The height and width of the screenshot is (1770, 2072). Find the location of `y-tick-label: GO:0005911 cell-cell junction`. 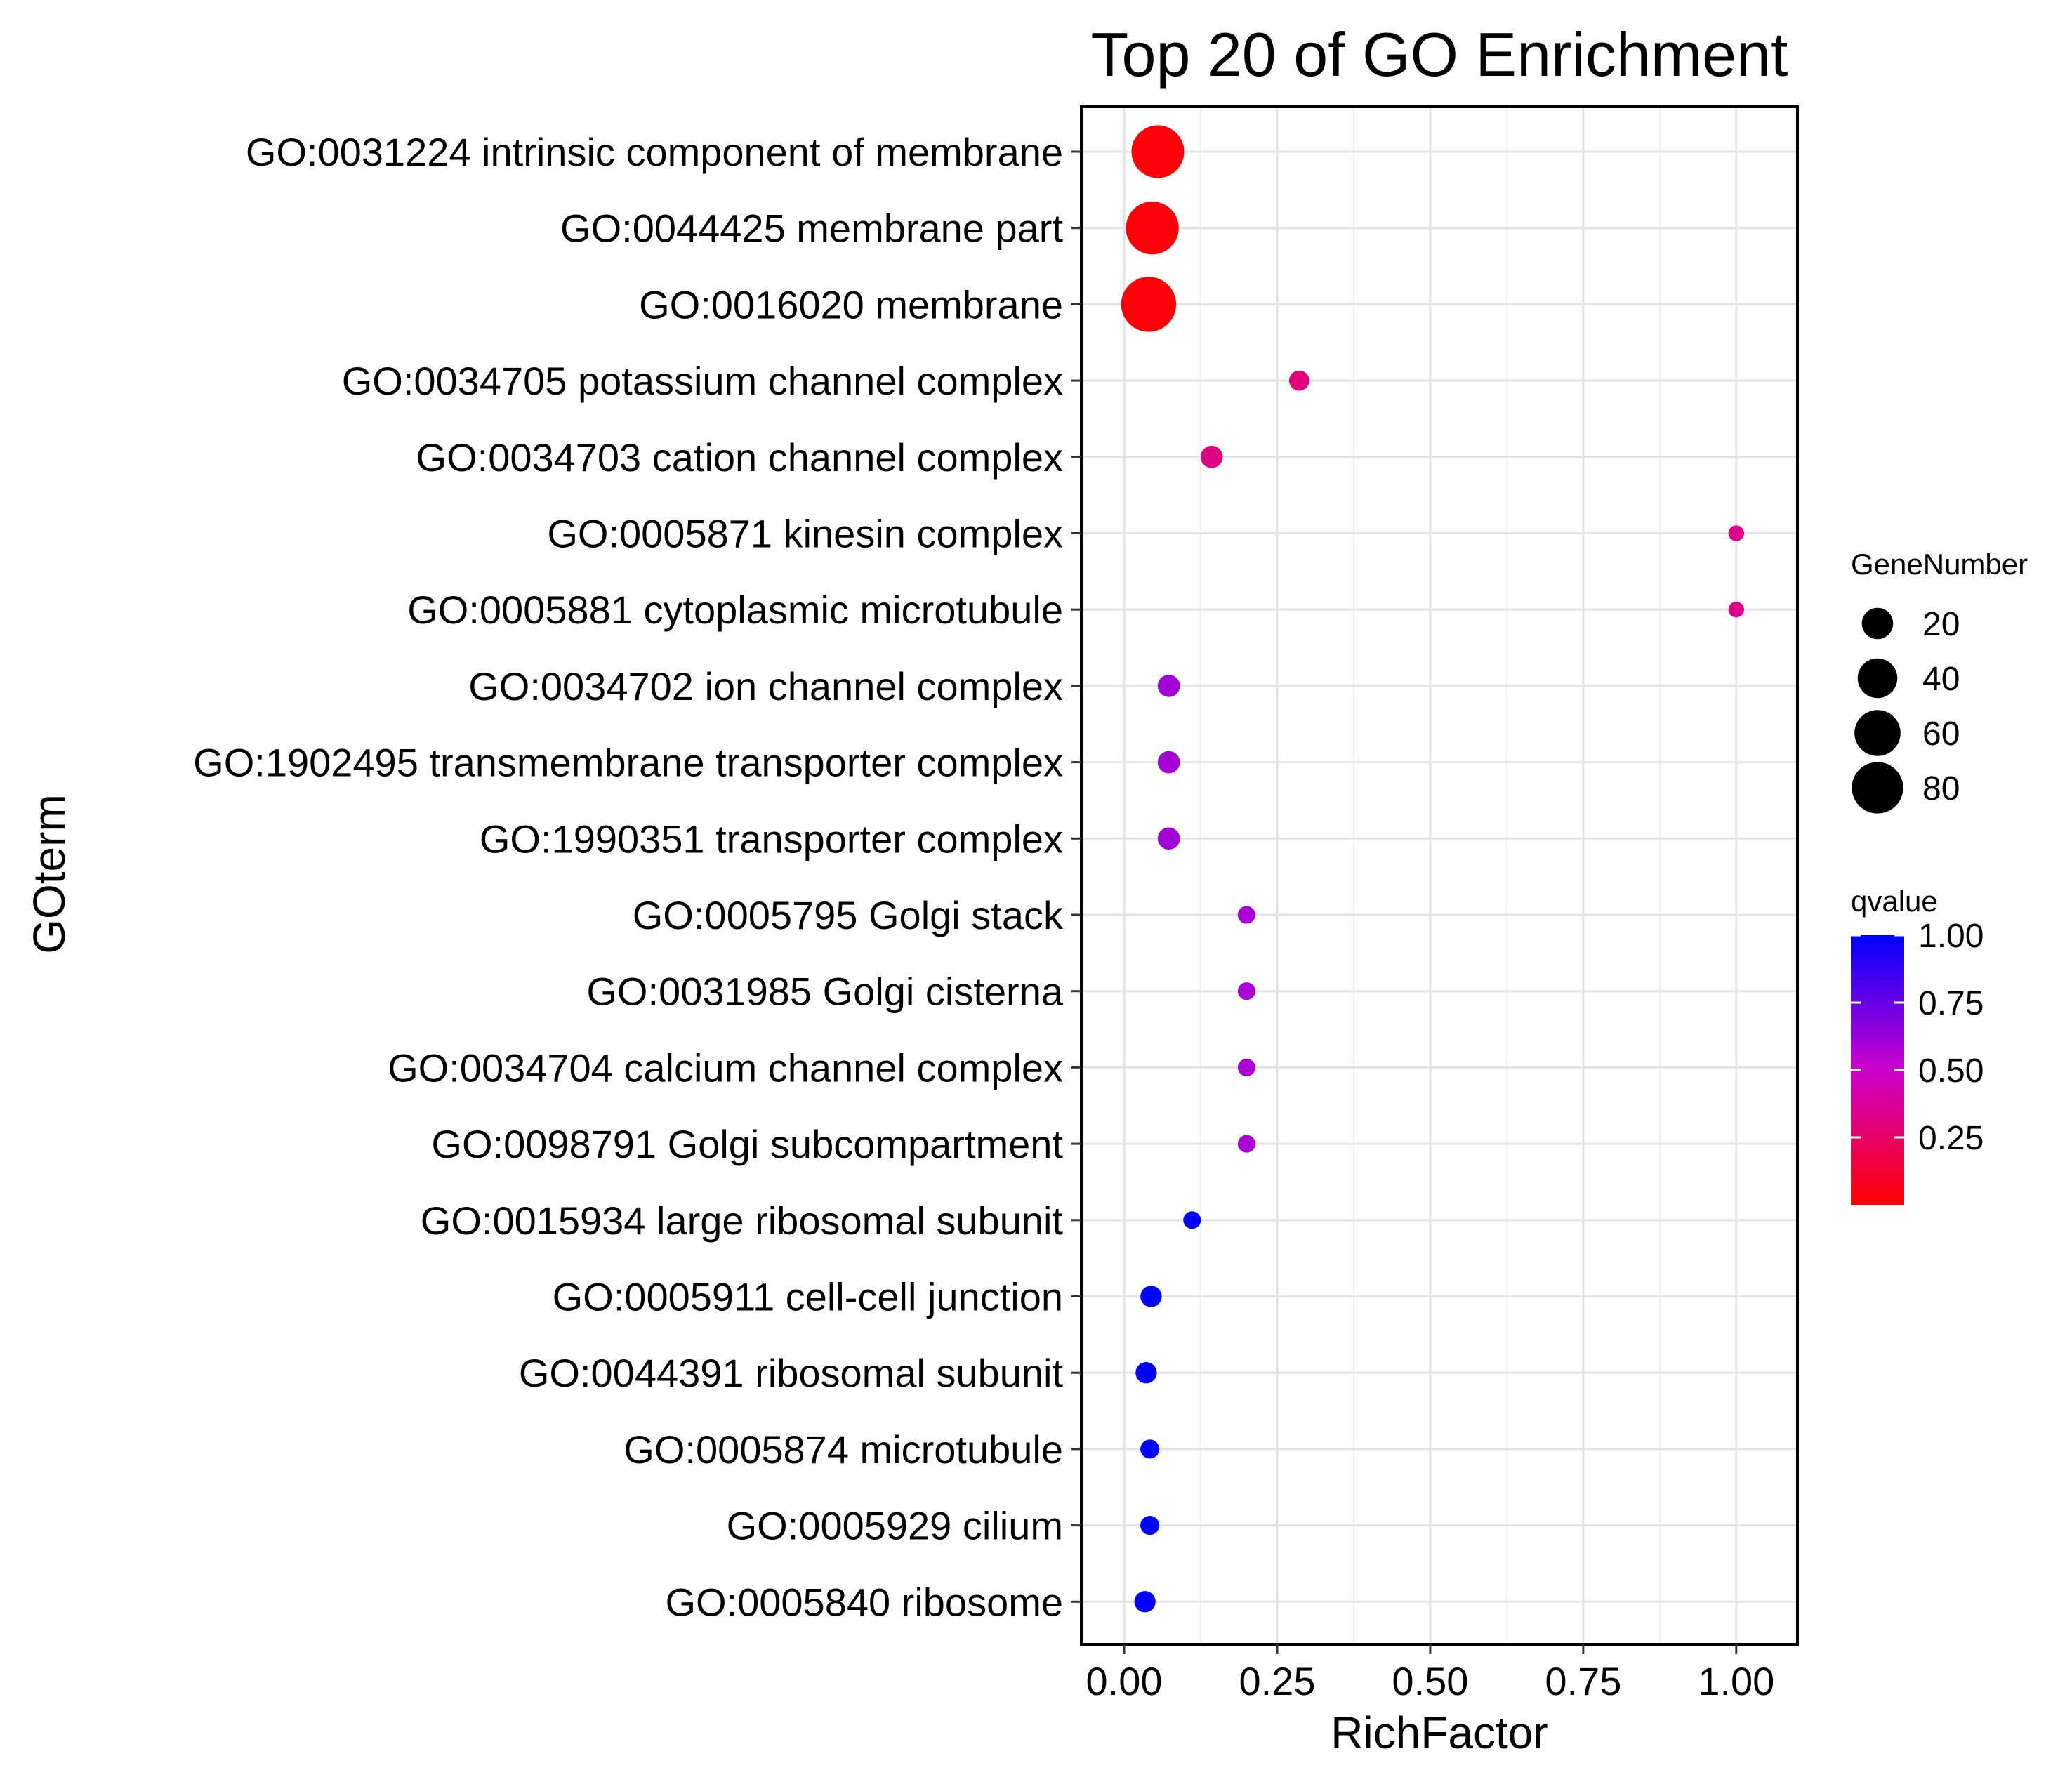

y-tick-label: GO:0005911 cell-cell junction is located at coordinates (808, 1297).